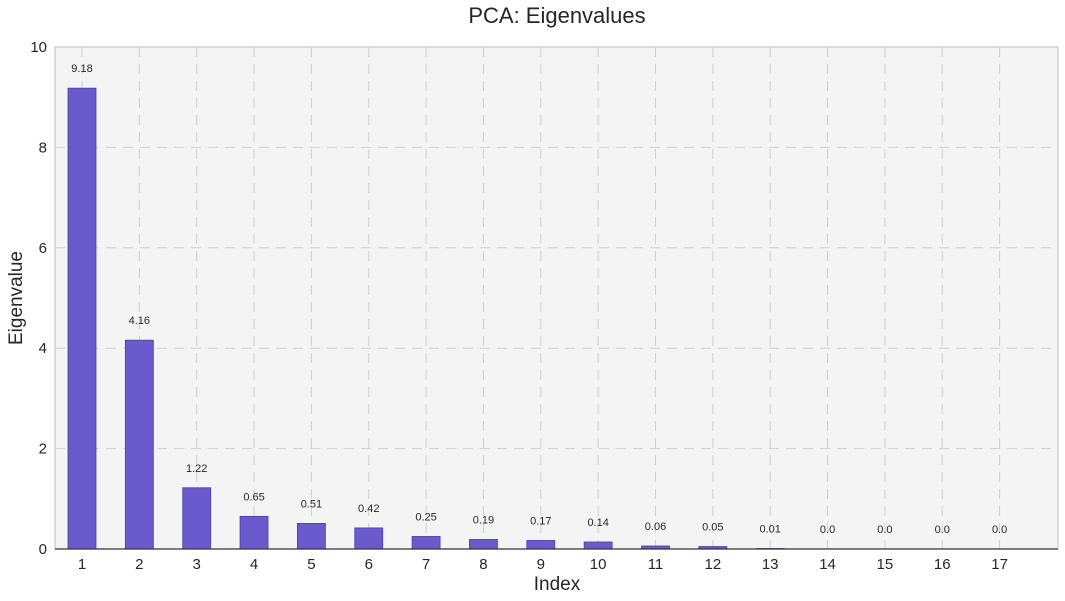  I want to click on y-axis-label: Eigenvalue, so click(16, 298).